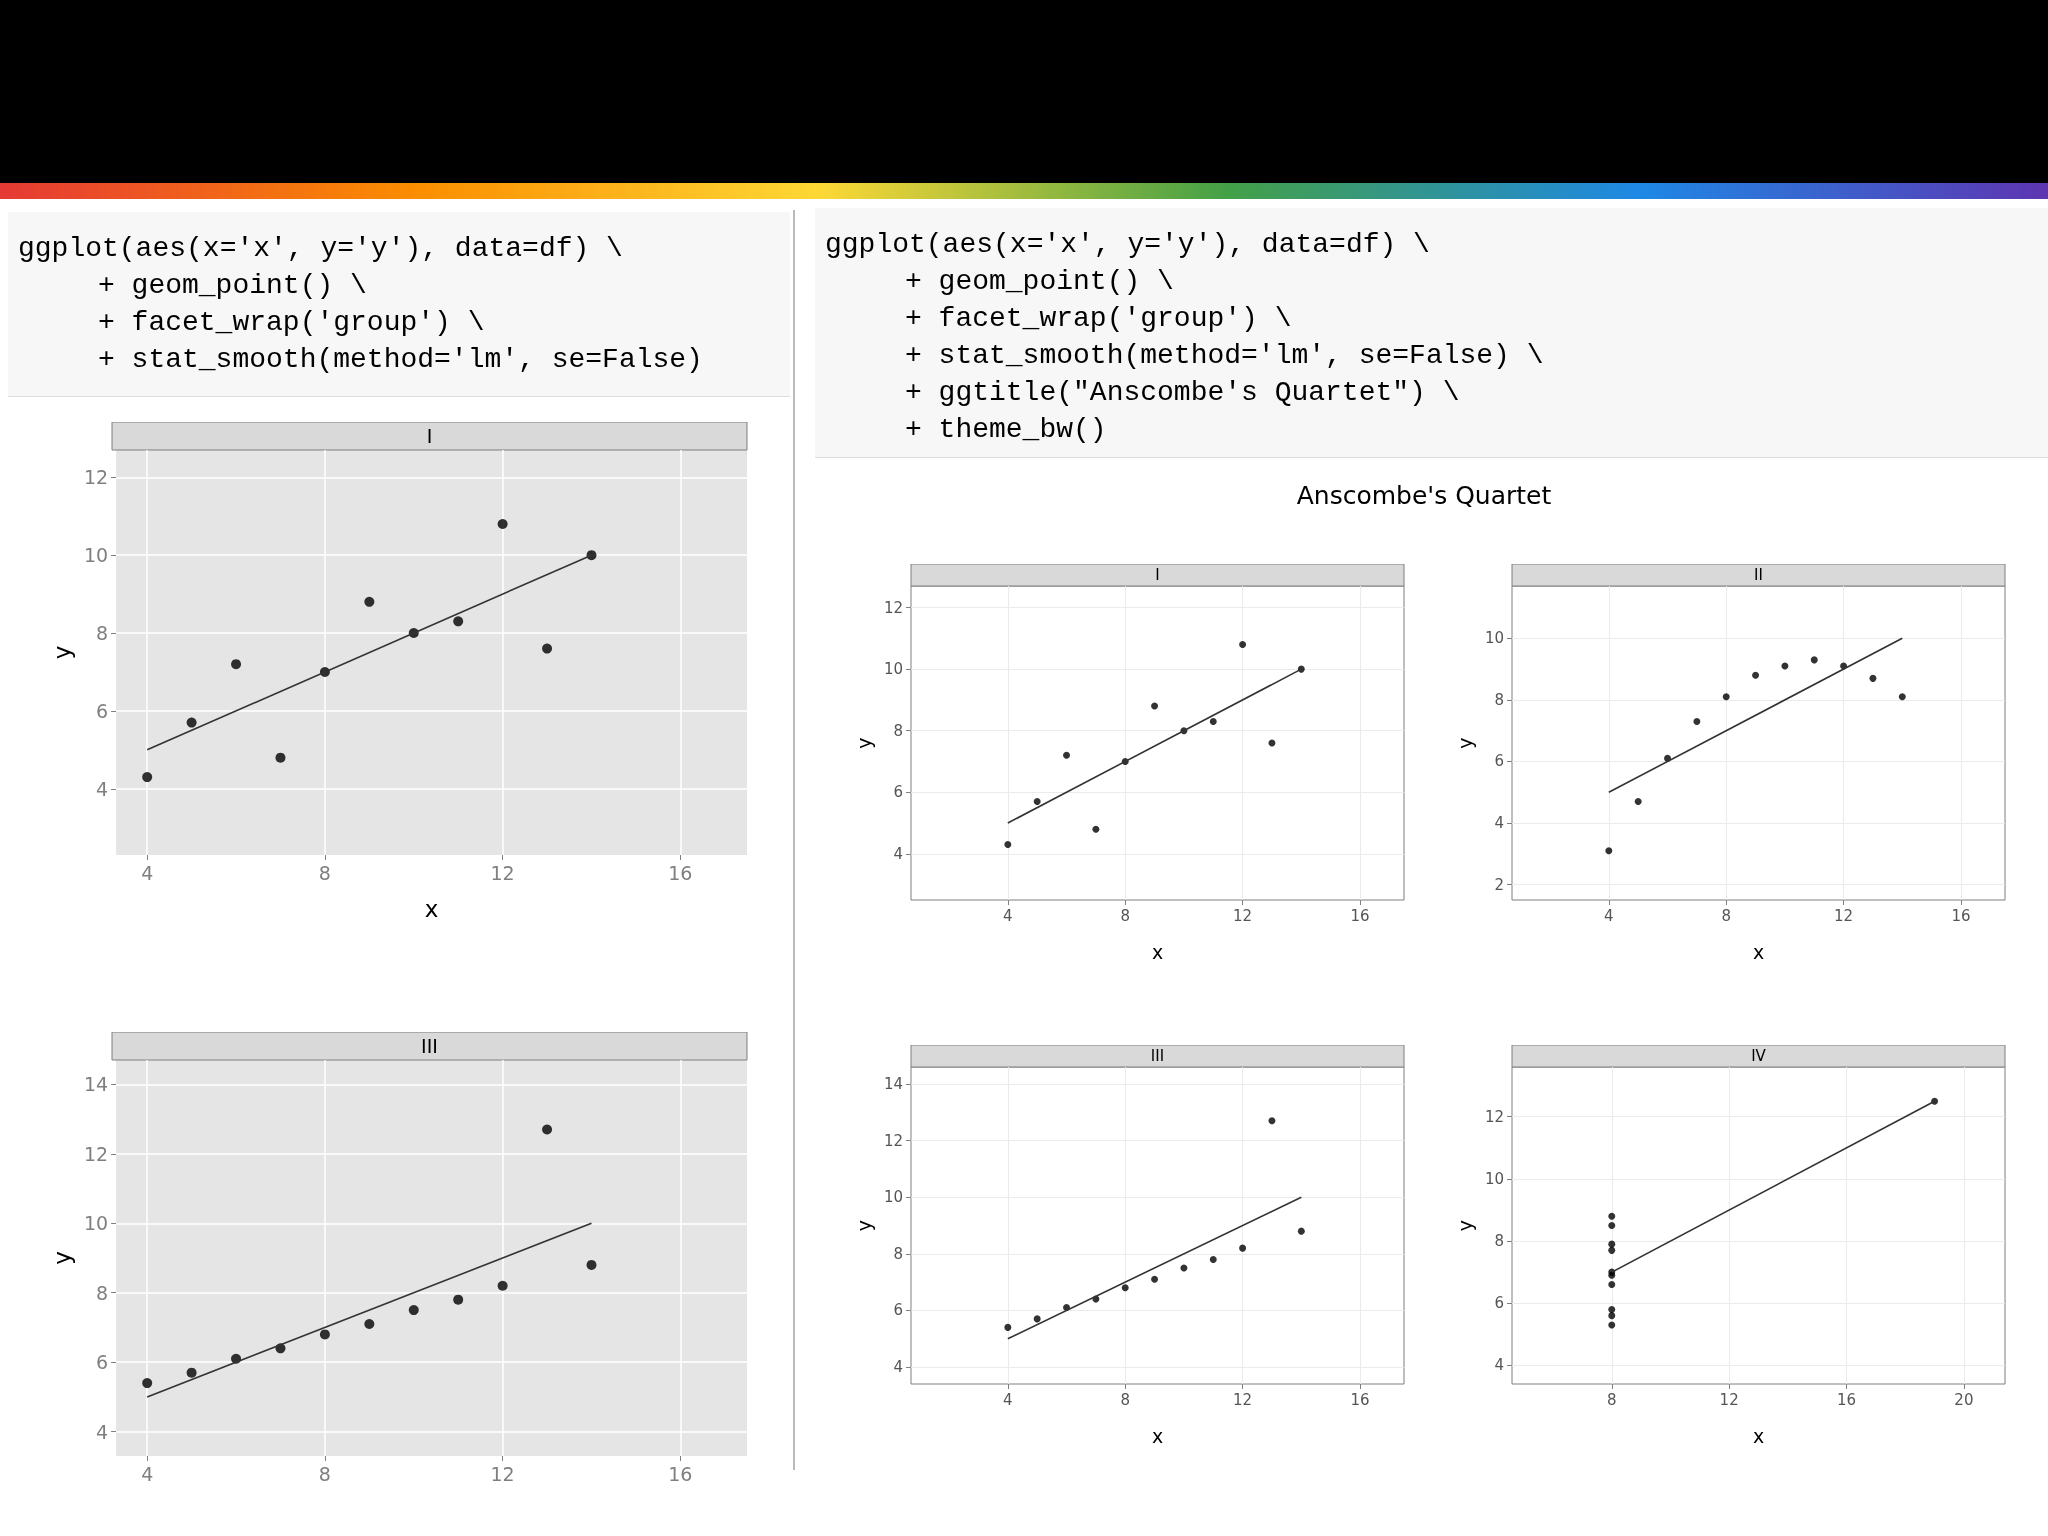  Describe the element at coordinates (1964, 1399) in the screenshot. I see `x-tick-label: 20` at that location.